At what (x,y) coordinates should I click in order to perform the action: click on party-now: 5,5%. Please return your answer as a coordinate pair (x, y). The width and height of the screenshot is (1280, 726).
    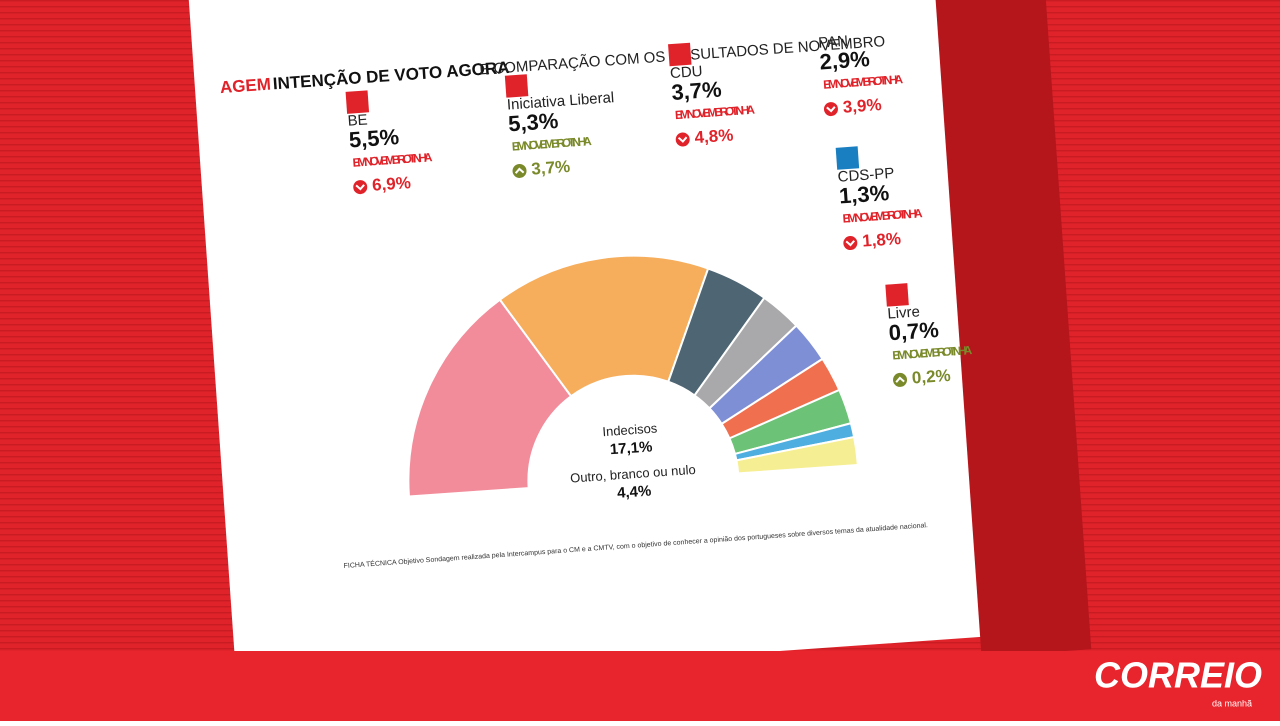
    Looking at the image, I should click on (374, 138).